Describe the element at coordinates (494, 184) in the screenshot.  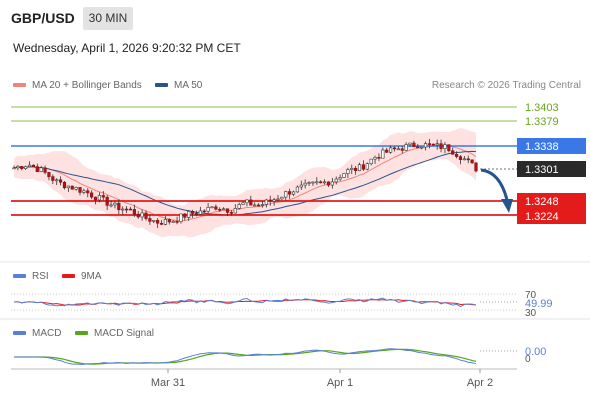
I see `projection-arrow` at that location.